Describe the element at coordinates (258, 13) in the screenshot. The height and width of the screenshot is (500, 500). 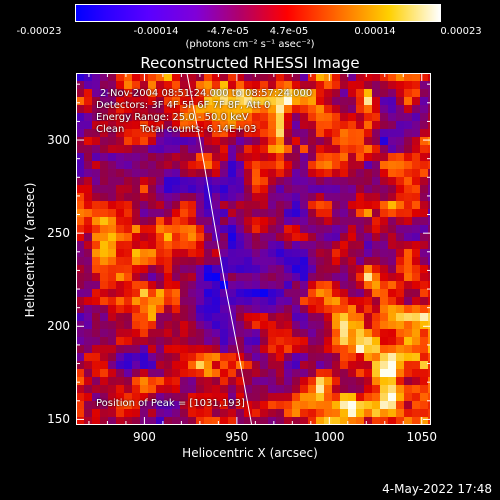
I see `colorbar` at that location.